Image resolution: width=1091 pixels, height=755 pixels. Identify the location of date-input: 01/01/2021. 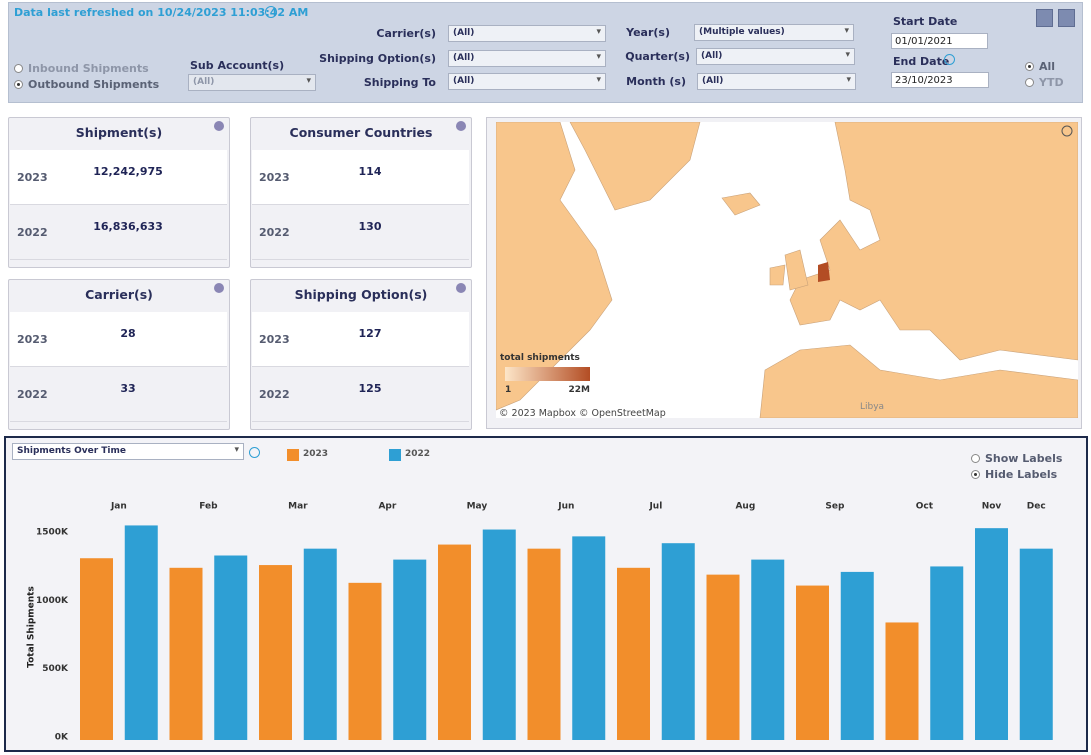
(939, 41).